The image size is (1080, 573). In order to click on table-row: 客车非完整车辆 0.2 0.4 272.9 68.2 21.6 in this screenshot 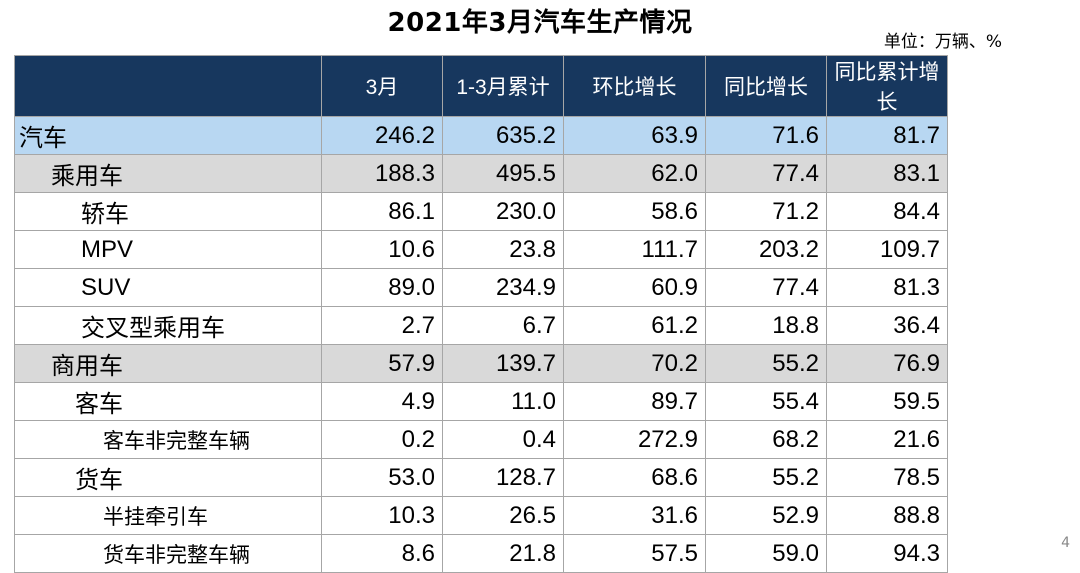, I will do `click(541, 439)`.